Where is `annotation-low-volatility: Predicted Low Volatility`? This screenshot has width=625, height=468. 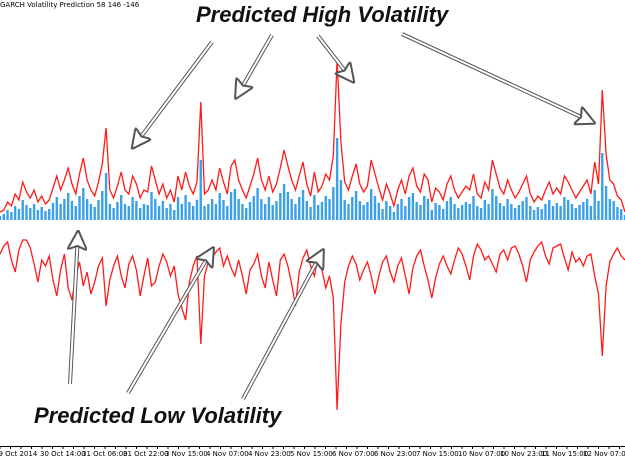
annotation-low-volatility: Predicted Low Volatility is located at coordinates (158, 415).